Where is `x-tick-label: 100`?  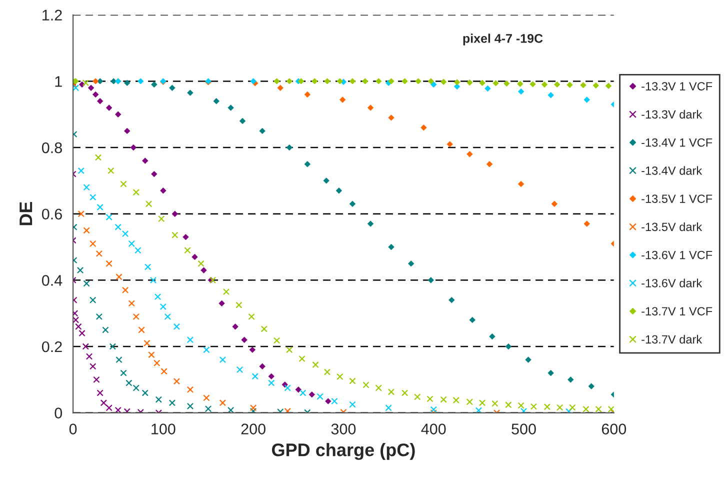
x-tick-label: 100 is located at coordinates (164, 429).